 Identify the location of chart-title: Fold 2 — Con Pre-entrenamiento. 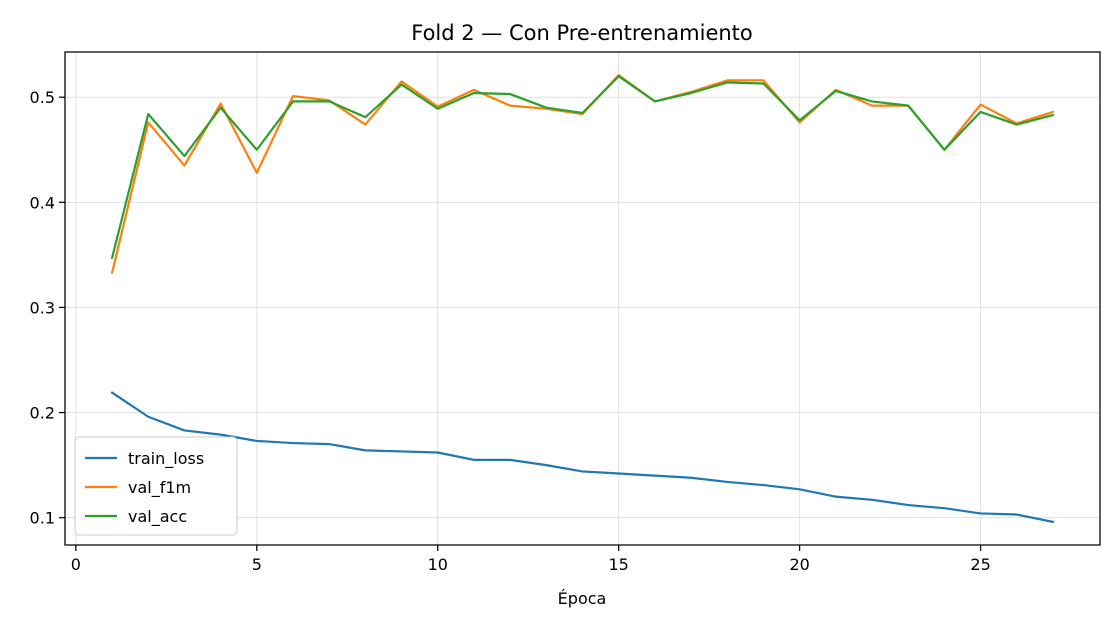
(582, 33).